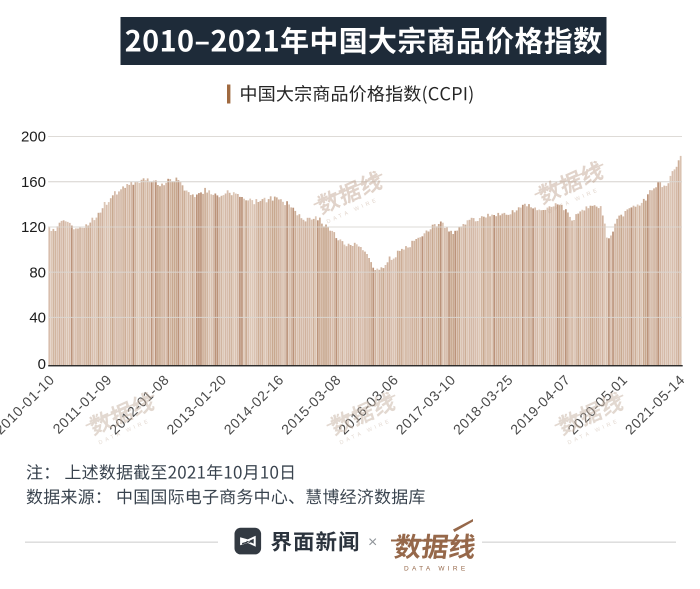  Describe the element at coordinates (37, 318) in the screenshot. I see `svg-text: 40` at that location.